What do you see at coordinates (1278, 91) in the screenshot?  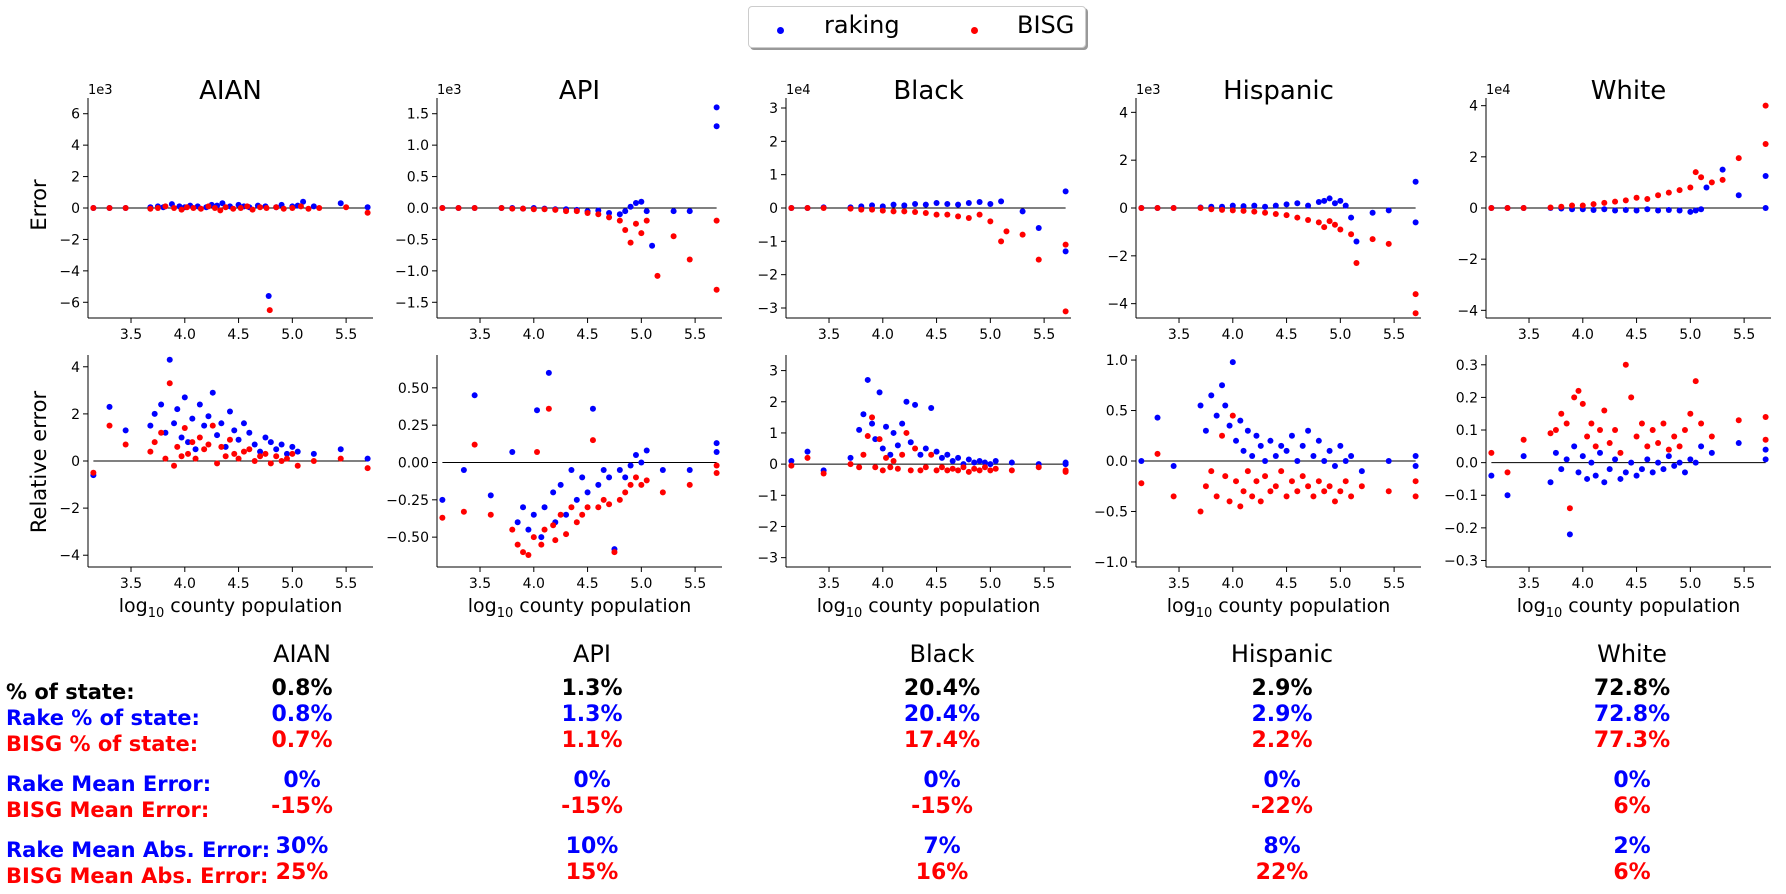 I see `panel-title: Hispanic` at bounding box center [1278, 91].